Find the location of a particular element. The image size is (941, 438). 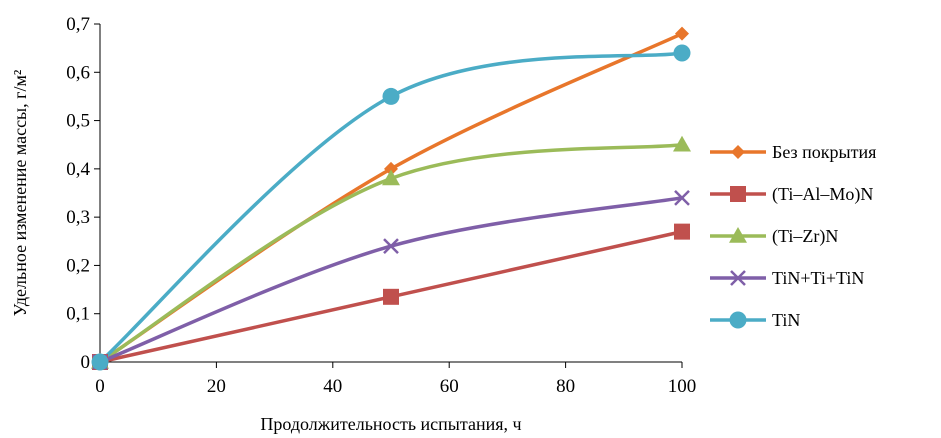

x-tick-label: 80 is located at coordinates (565, 386).